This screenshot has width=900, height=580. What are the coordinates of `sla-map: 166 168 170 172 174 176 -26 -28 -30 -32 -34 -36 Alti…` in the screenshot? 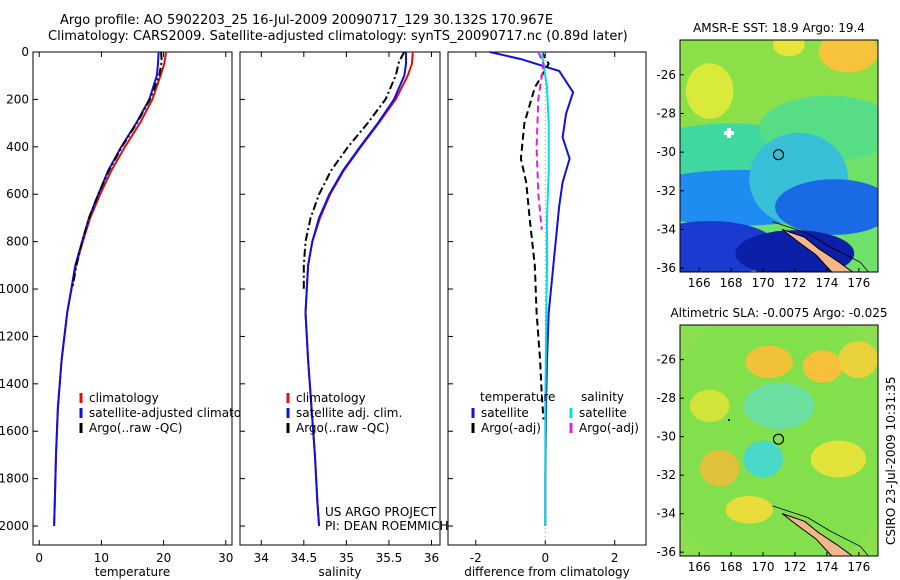 It's located at (771, 440).